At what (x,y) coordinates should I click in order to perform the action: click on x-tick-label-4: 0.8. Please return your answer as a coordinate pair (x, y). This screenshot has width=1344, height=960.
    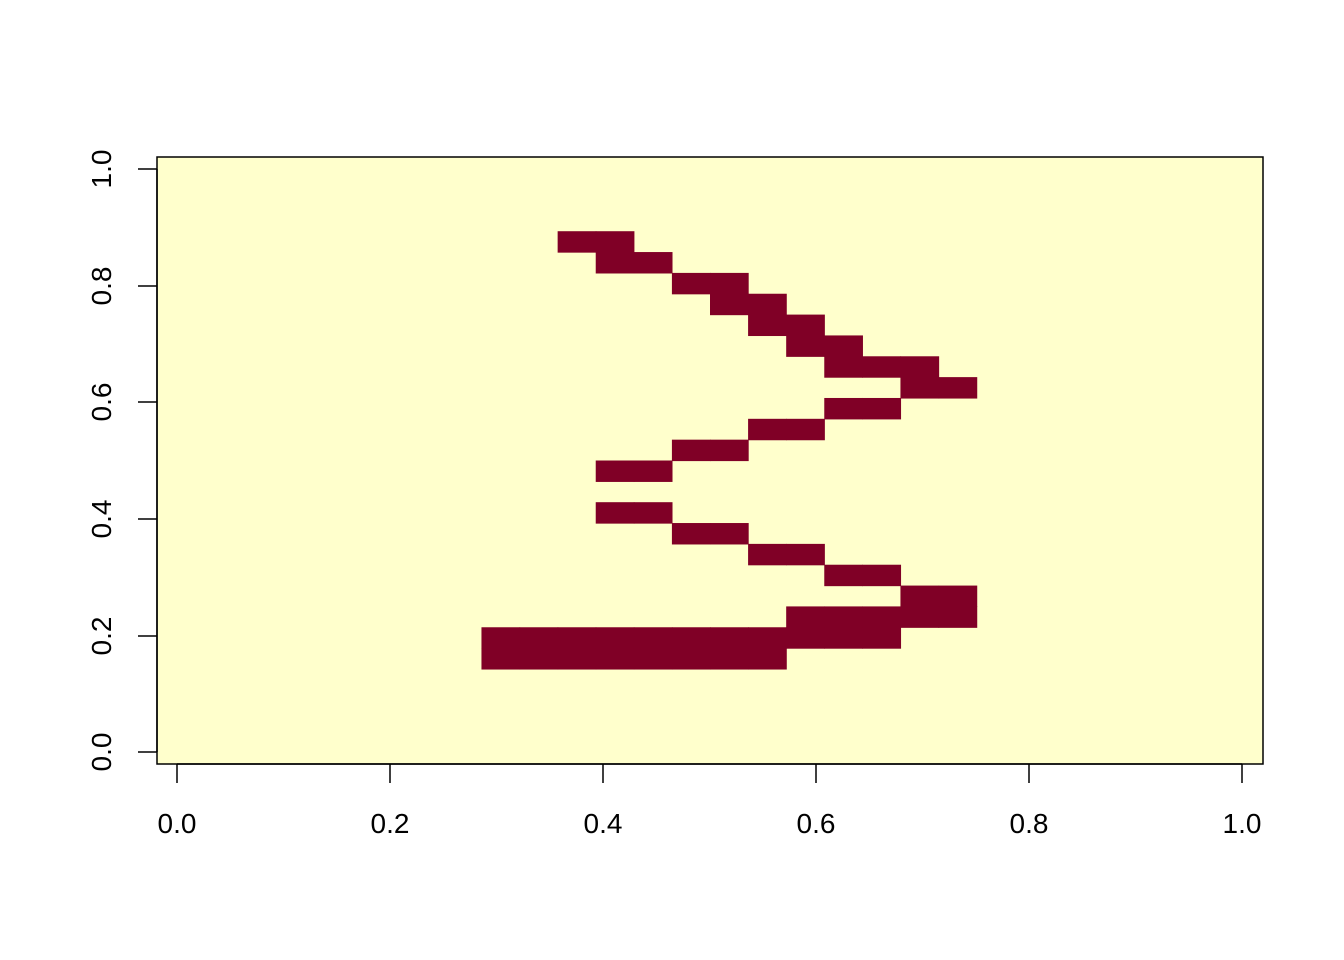
    Looking at the image, I should click on (1029, 823).